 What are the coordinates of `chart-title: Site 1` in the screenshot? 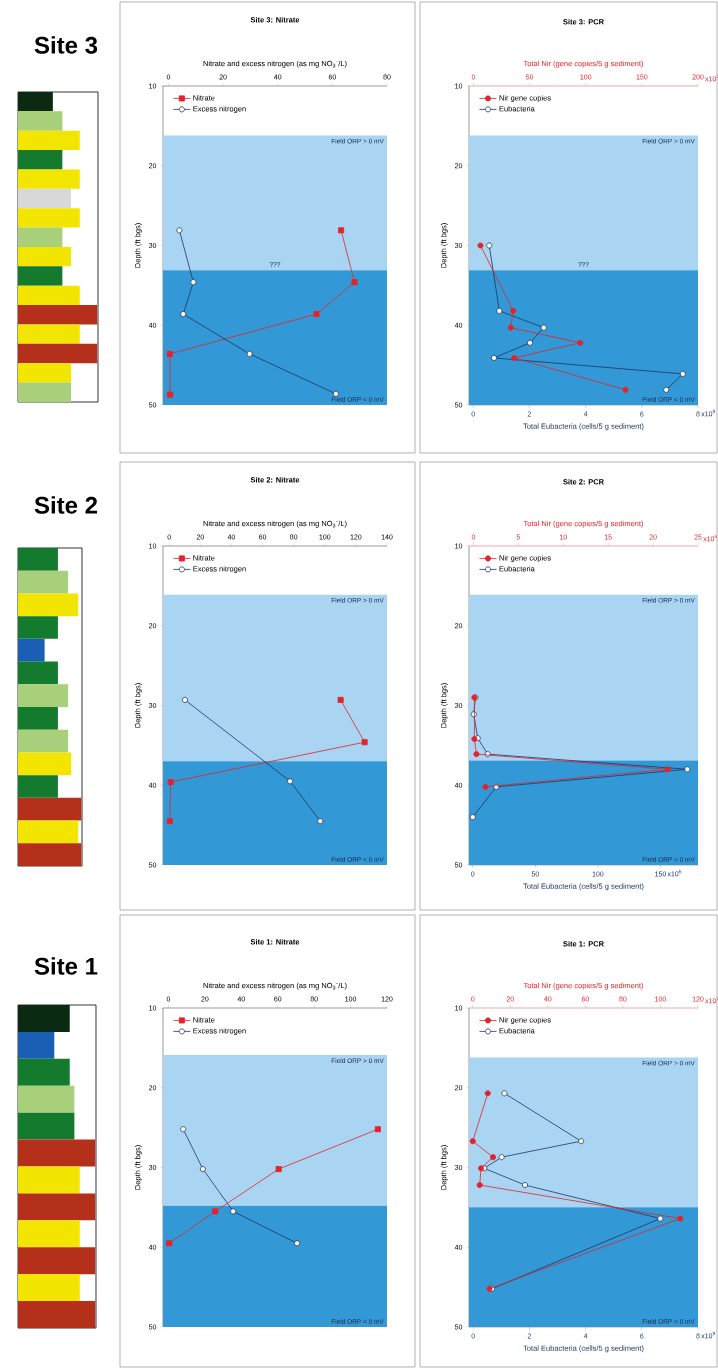 It's located at (66, 966).